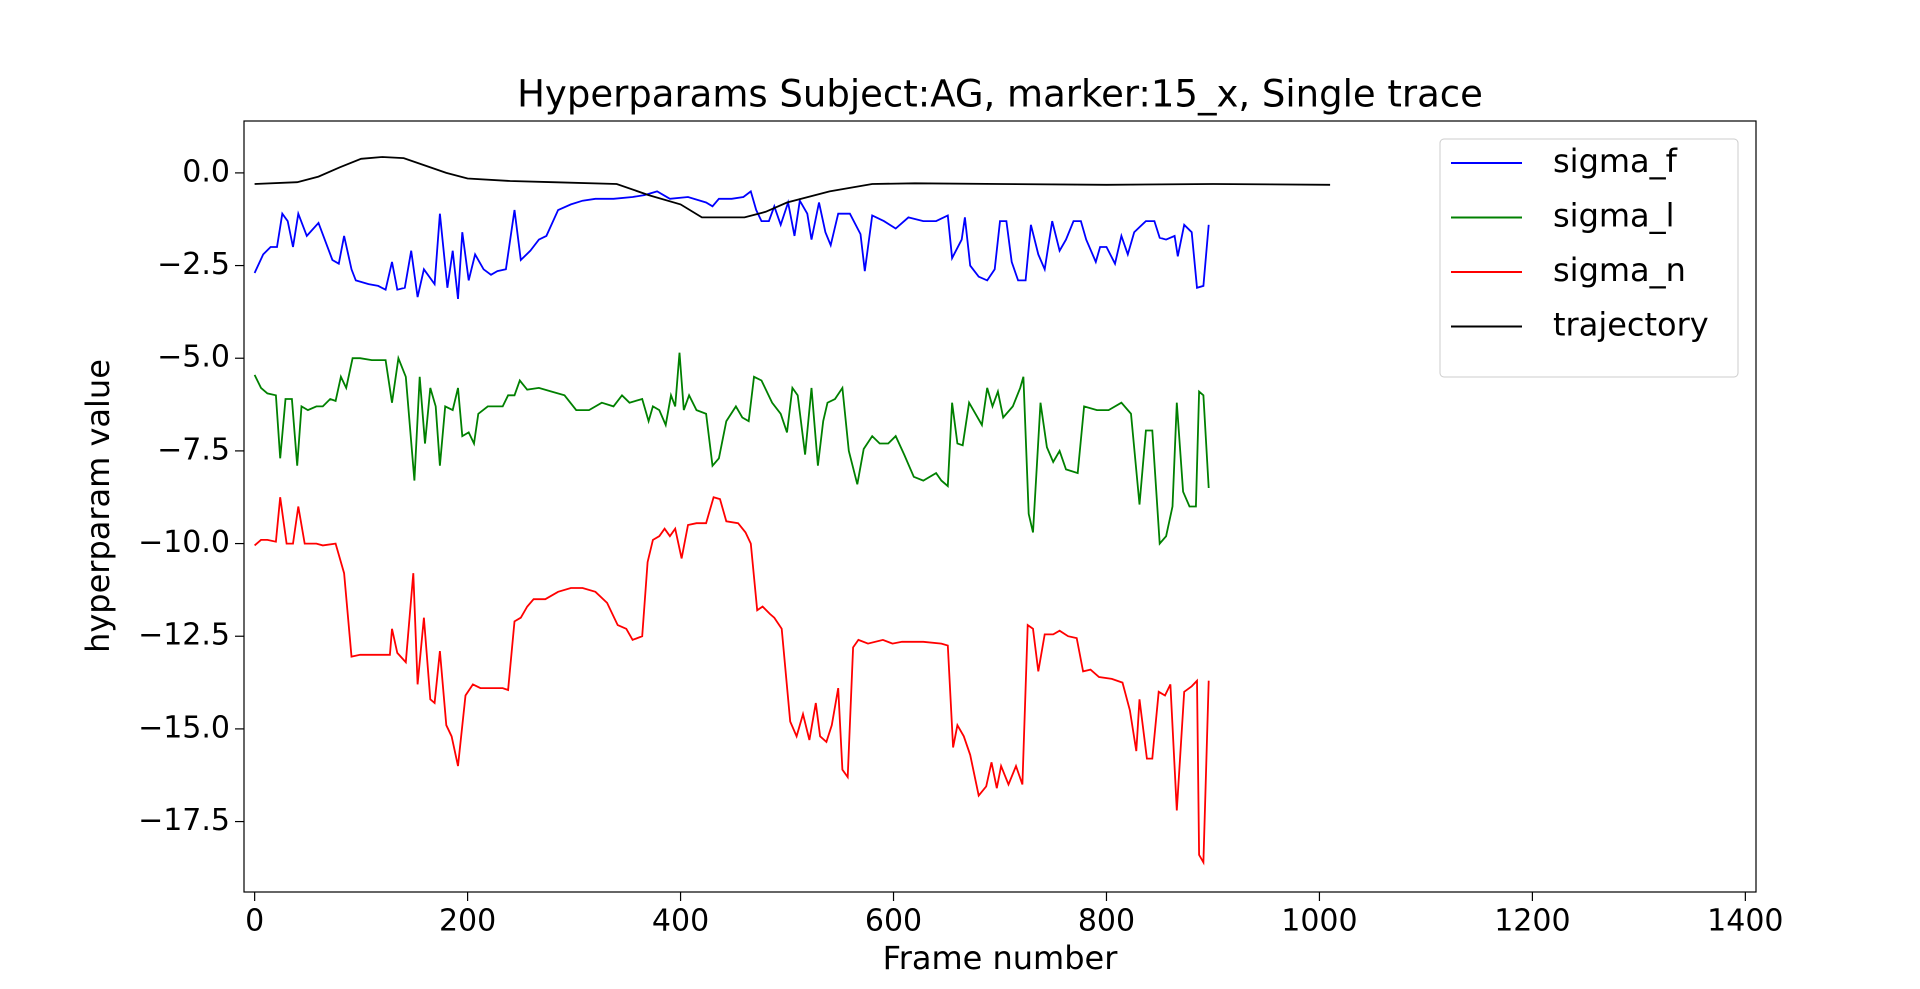 The width and height of the screenshot is (1920, 989). Describe the element at coordinates (254, 921) in the screenshot. I see `x-tick-label: 0` at that location.